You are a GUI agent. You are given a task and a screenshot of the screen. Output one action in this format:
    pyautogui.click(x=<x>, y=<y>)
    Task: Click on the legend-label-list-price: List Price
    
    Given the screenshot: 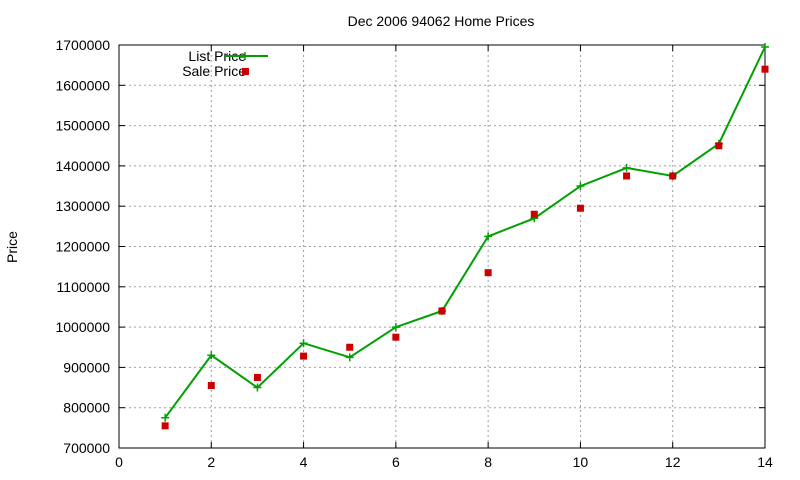 What is the action you would take?
    pyautogui.click(x=217, y=56)
    